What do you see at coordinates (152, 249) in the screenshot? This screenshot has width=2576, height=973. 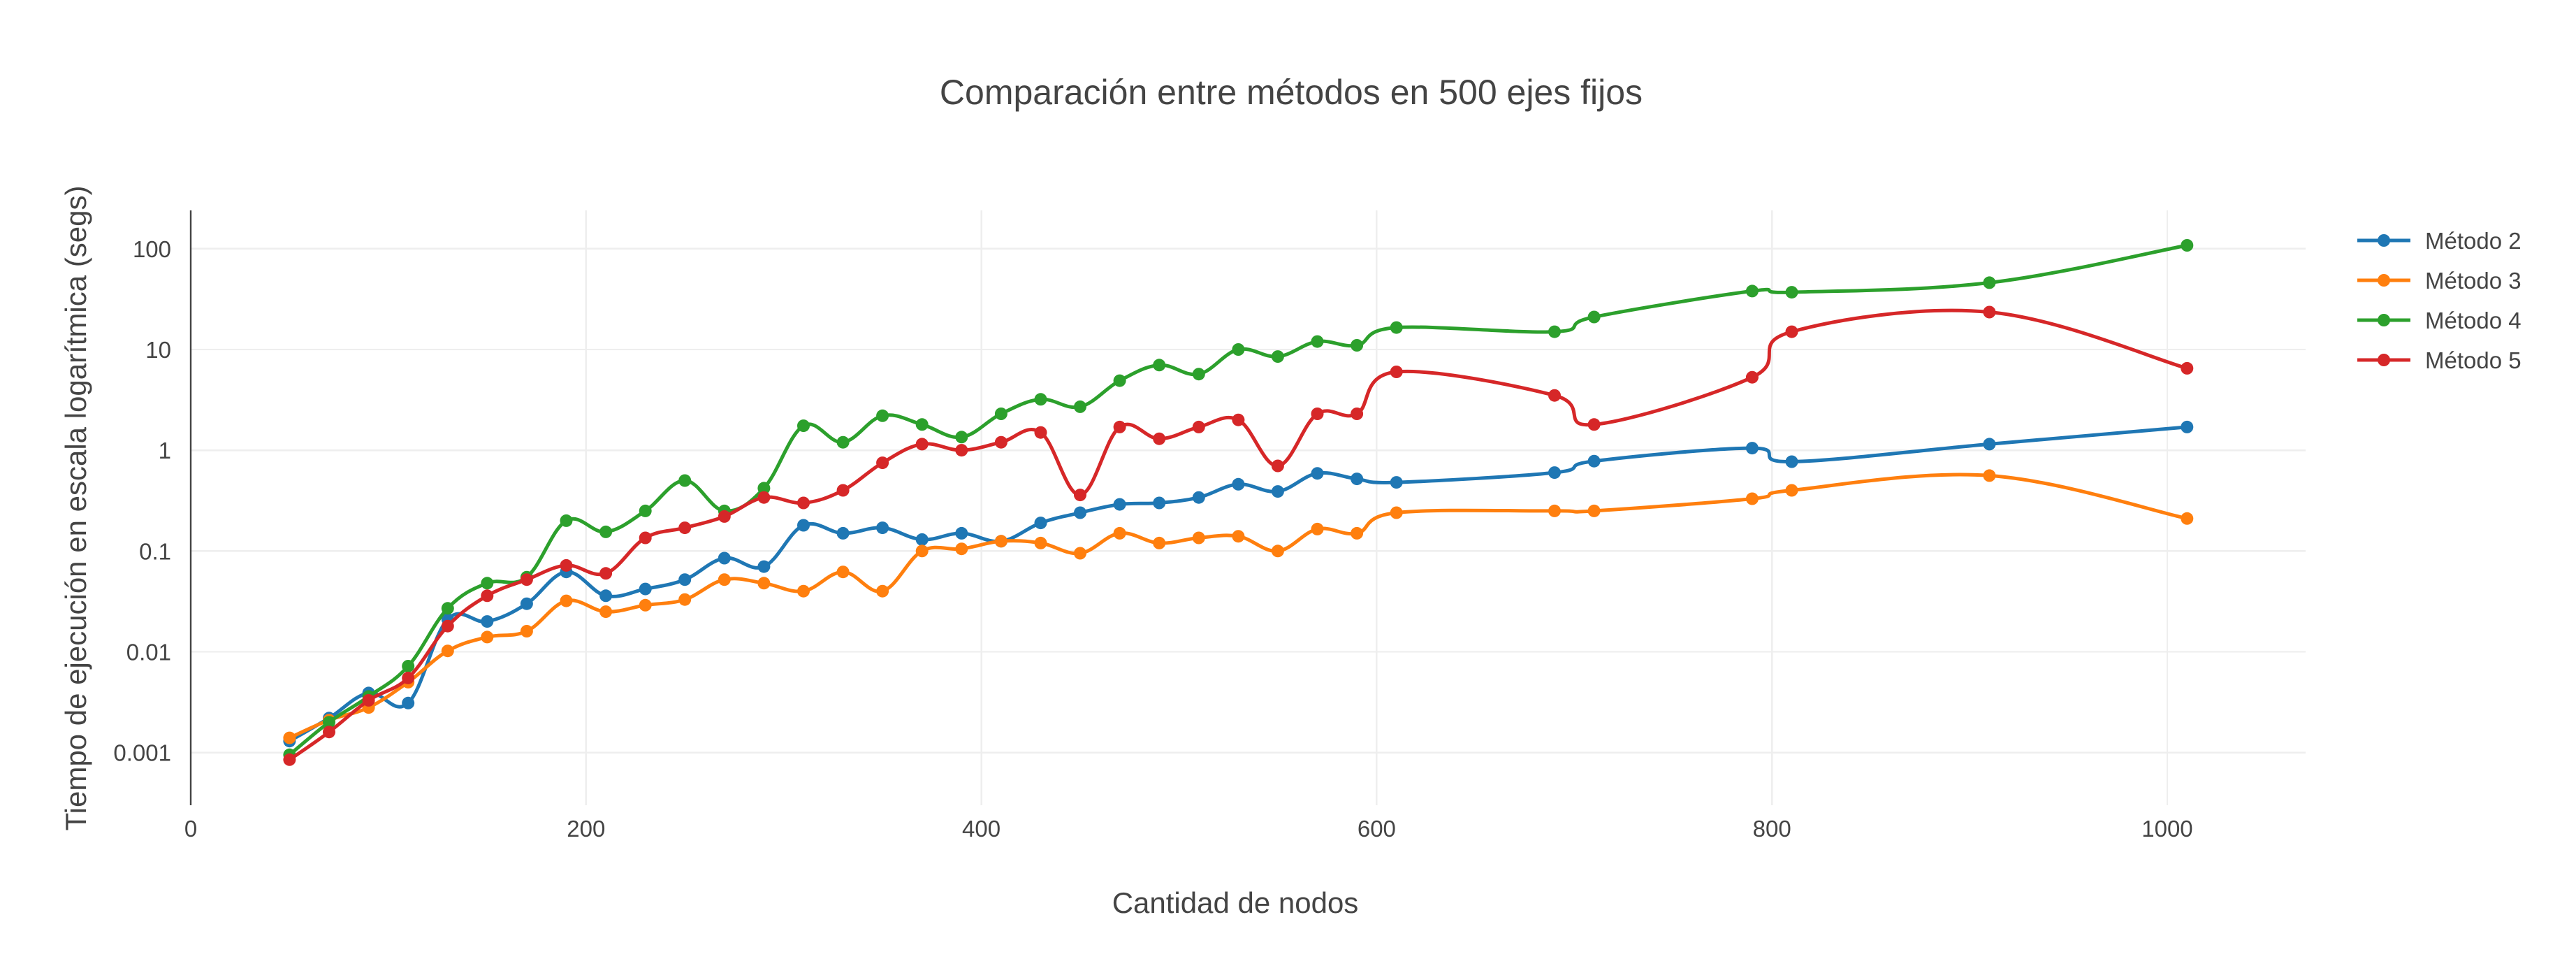 I see `y-tick-label: 100` at bounding box center [152, 249].